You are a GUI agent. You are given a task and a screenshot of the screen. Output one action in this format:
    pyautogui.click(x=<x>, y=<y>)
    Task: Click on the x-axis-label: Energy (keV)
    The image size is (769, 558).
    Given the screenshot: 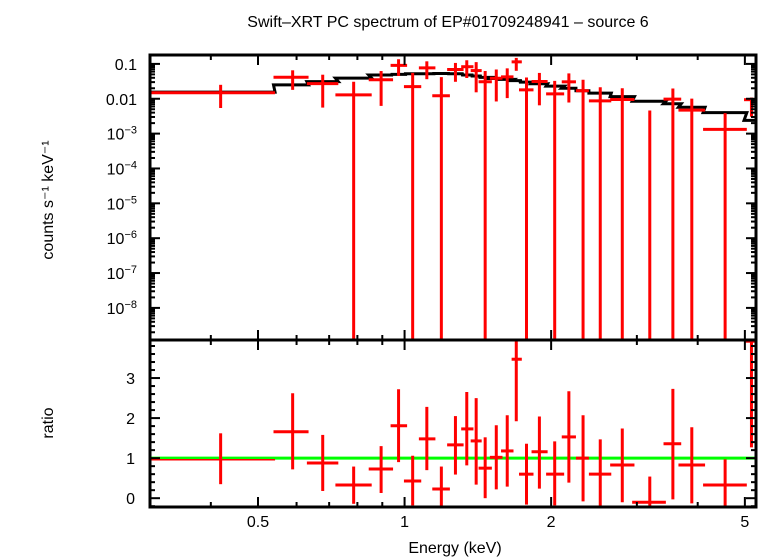 What is the action you would take?
    pyautogui.click(x=454, y=548)
    